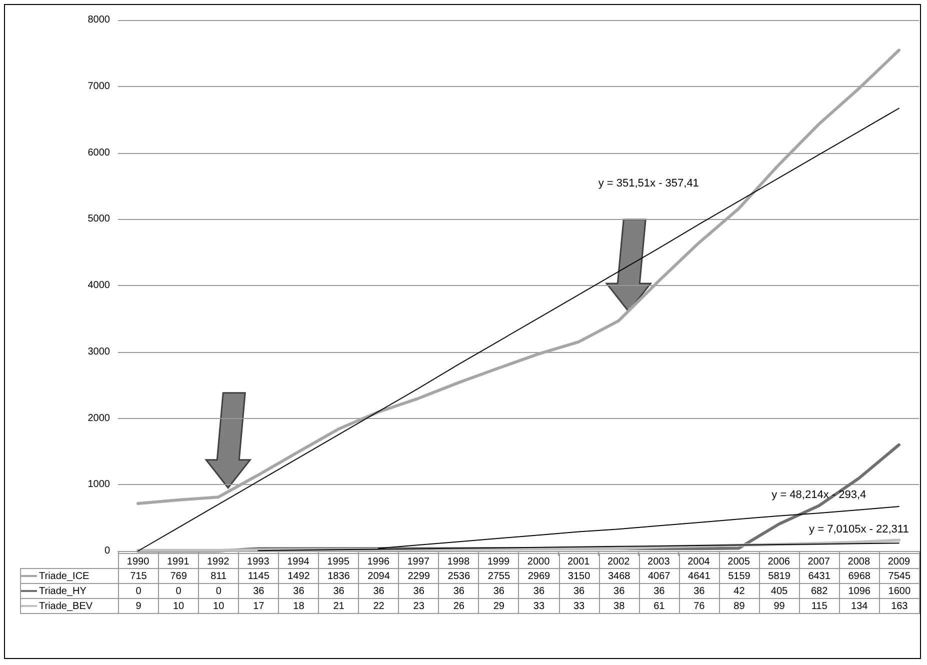 This screenshot has height=665, width=927. What do you see at coordinates (378, 606) in the screenshot?
I see `data-label: 22` at bounding box center [378, 606].